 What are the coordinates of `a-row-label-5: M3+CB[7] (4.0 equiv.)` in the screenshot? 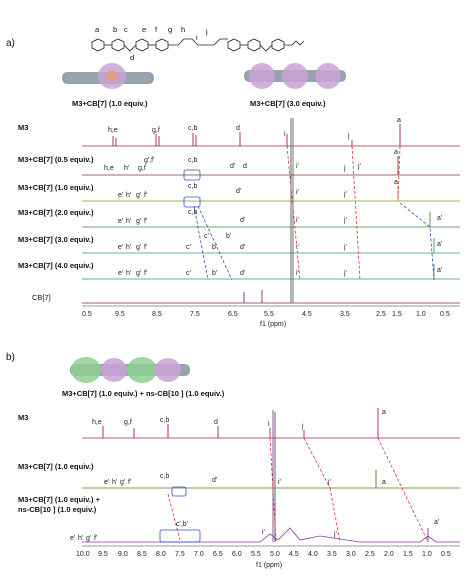 It's located at (56, 265).